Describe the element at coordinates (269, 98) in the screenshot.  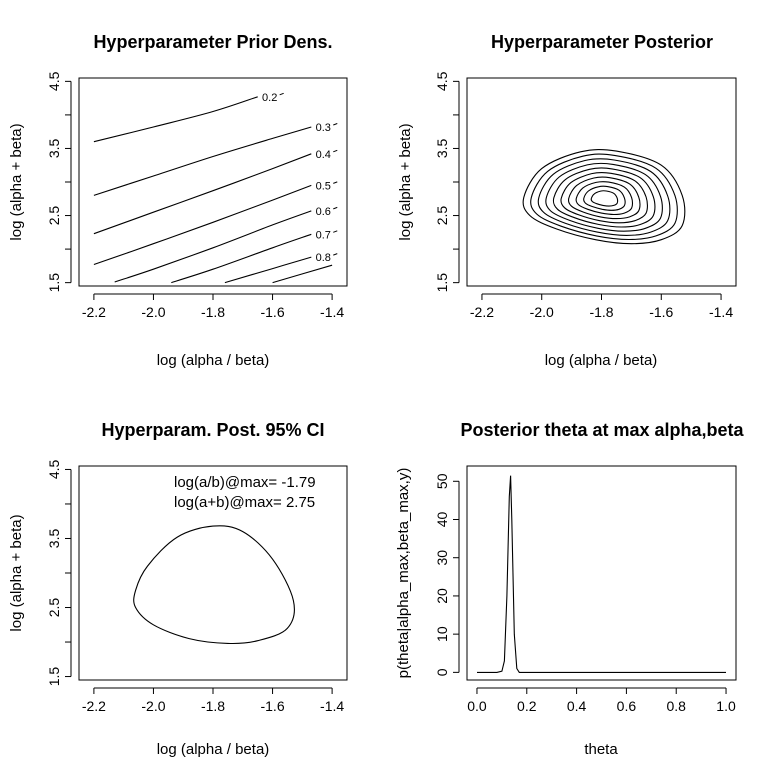
I see `contour-level-label: 0.2` at that location.